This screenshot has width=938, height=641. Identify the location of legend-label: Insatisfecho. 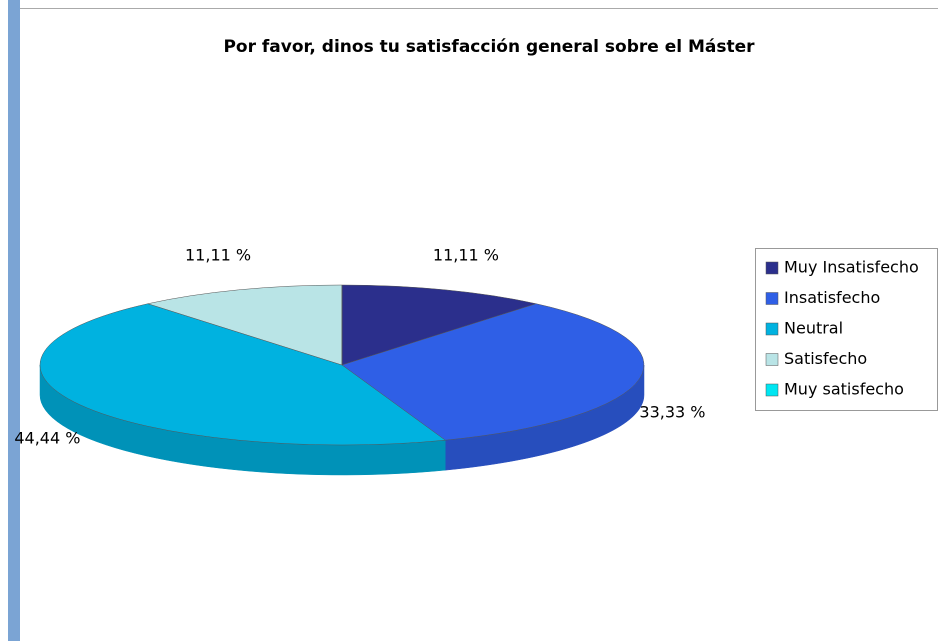
(832, 297).